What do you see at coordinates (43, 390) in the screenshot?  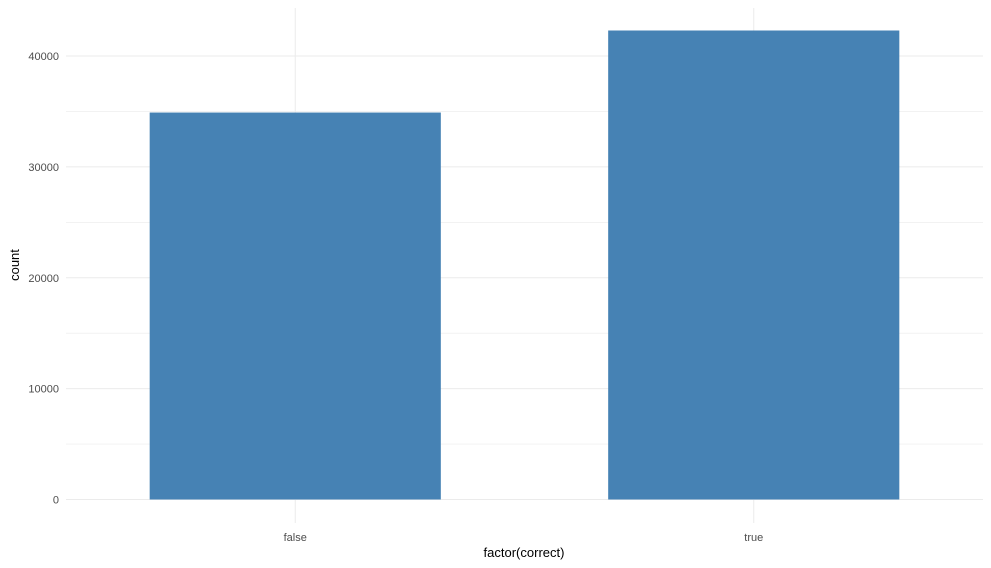 I see `y-tick-label: 10000` at bounding box center [43, 390].